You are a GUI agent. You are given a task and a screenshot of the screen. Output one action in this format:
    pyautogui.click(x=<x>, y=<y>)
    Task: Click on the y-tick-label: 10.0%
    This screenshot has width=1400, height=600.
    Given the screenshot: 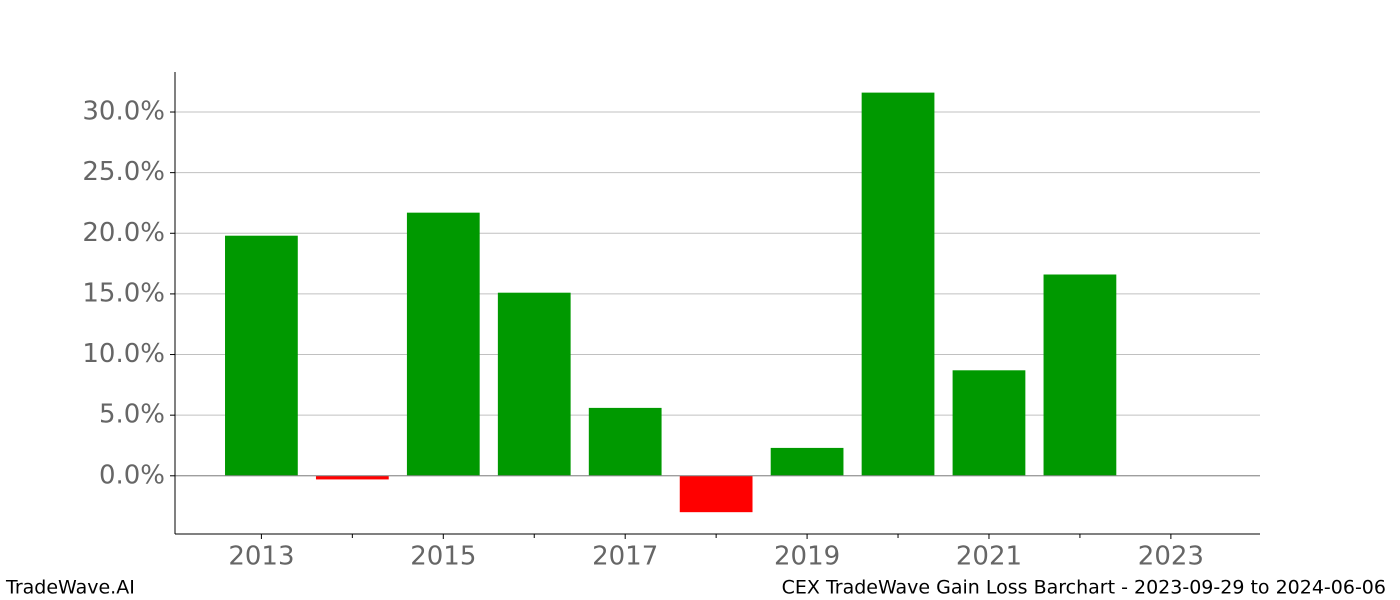 What is the action you would take?
    pyautogui.click(x=123, y=354)
    